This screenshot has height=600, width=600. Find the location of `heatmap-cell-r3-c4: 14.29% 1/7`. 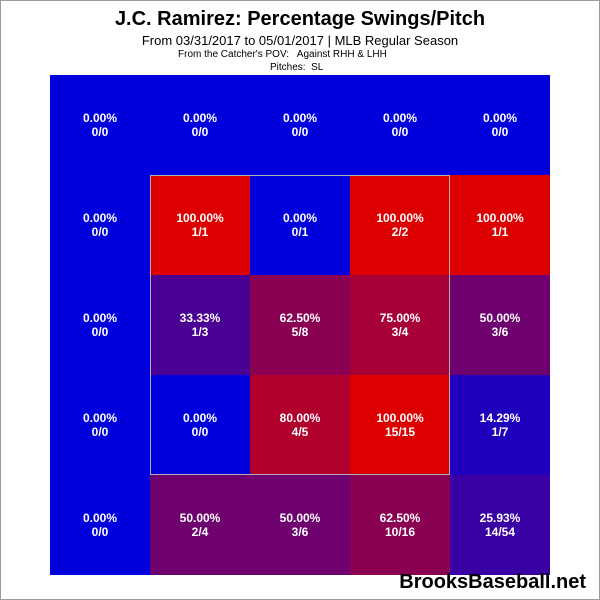

heatmap-cell-r3-c4: 14.29% 1/7 is located at coordinates (500, 425).